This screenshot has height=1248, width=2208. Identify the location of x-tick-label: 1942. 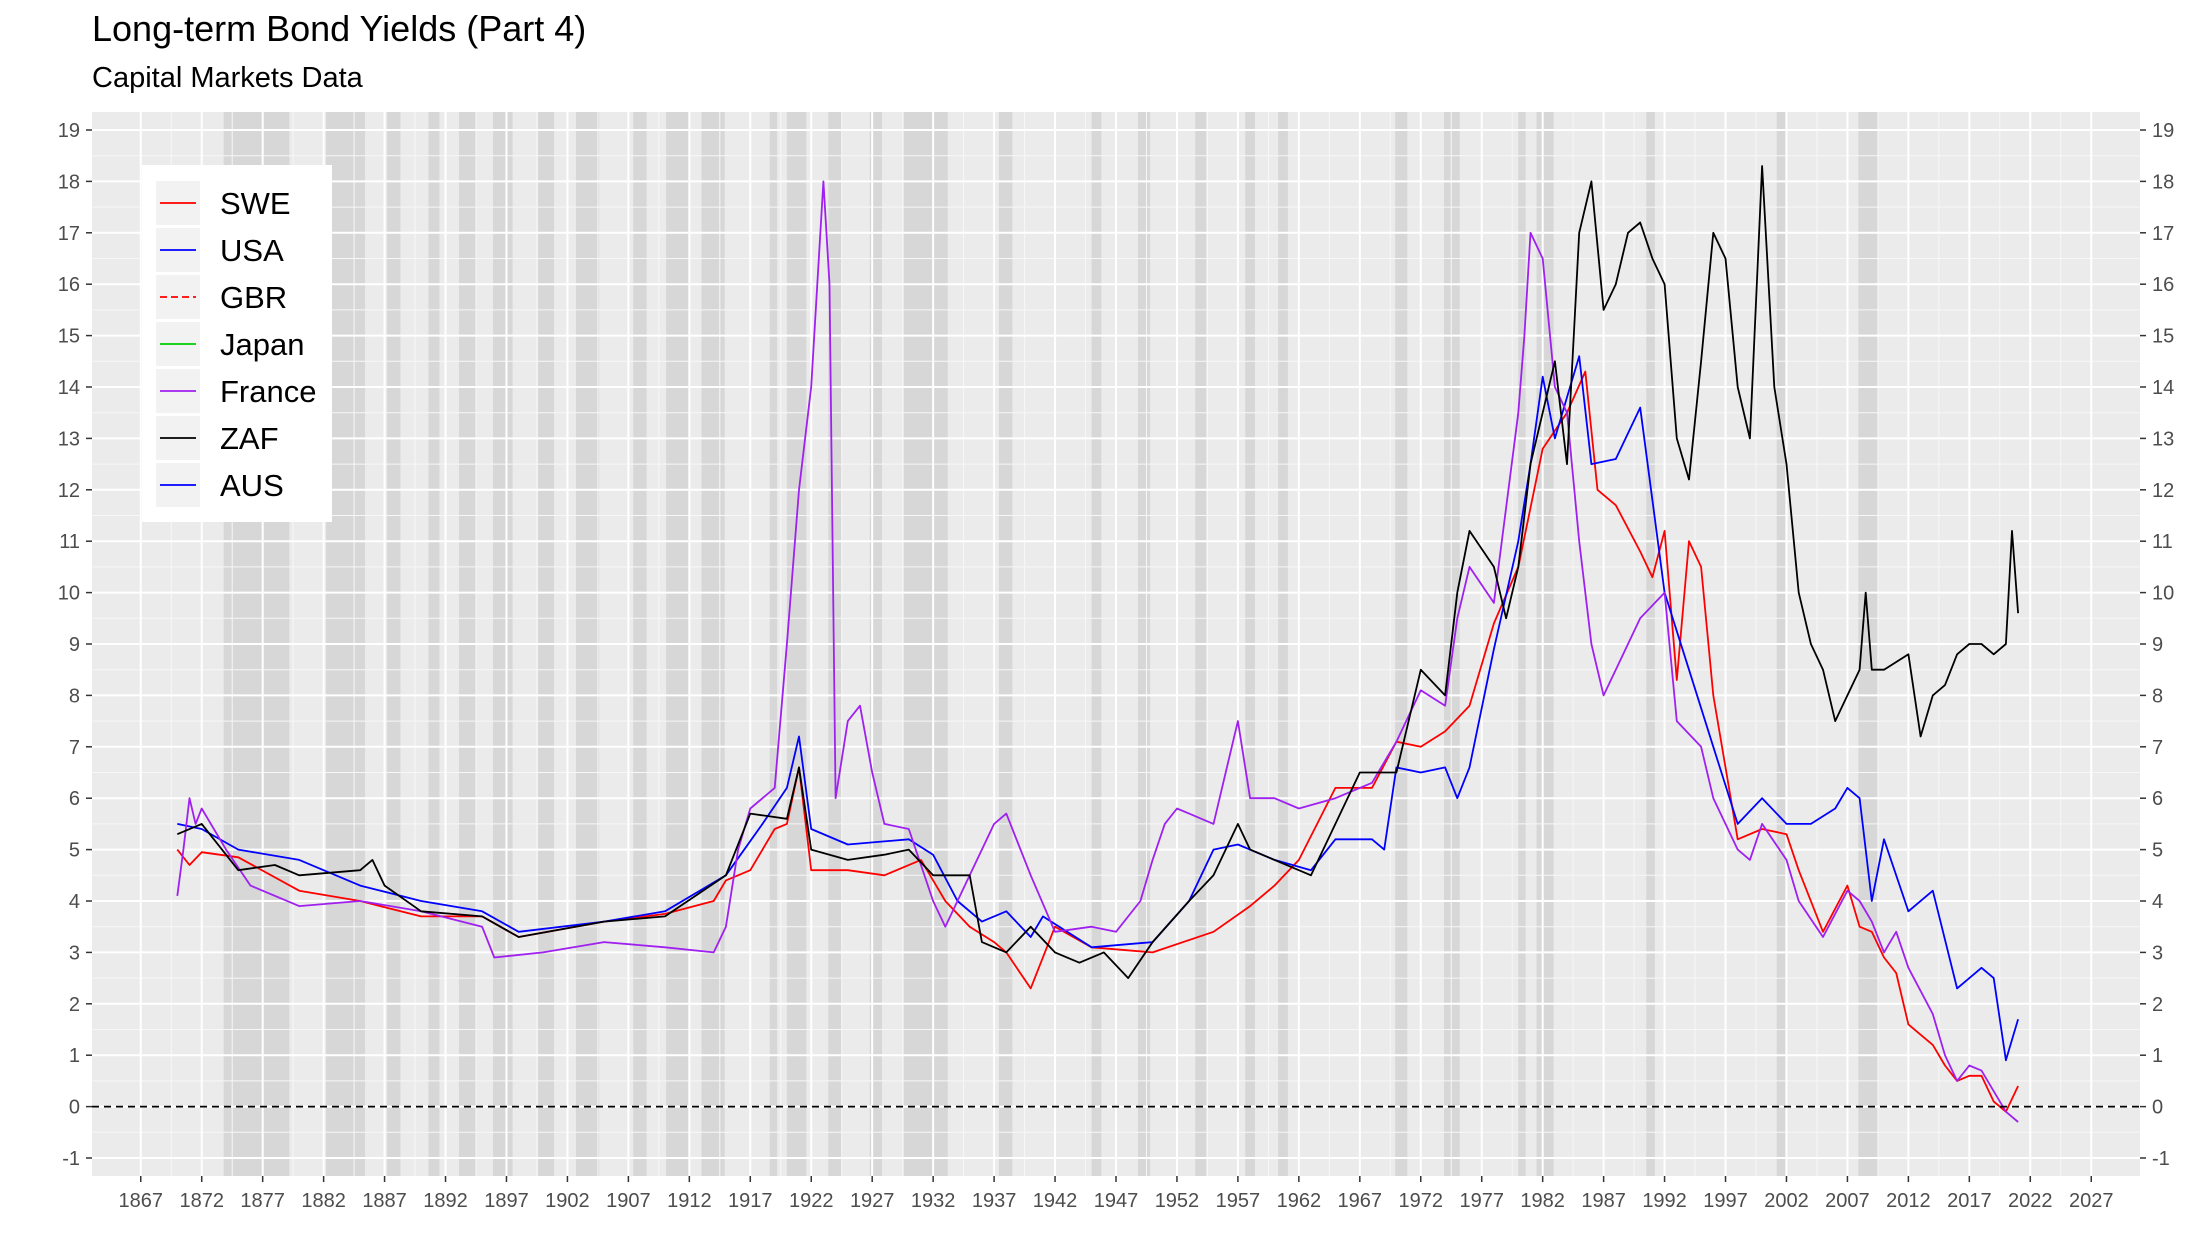
(1055, 1201).